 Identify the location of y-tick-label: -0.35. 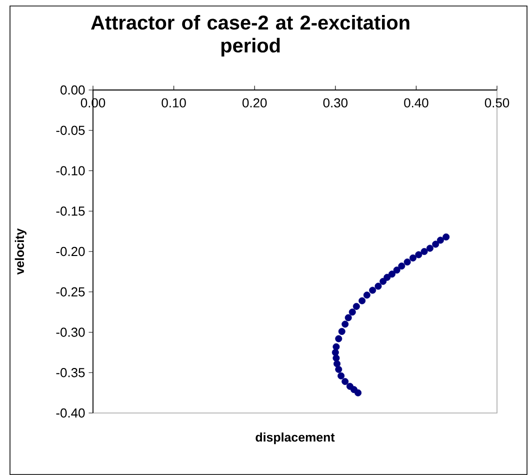
(70, 373).